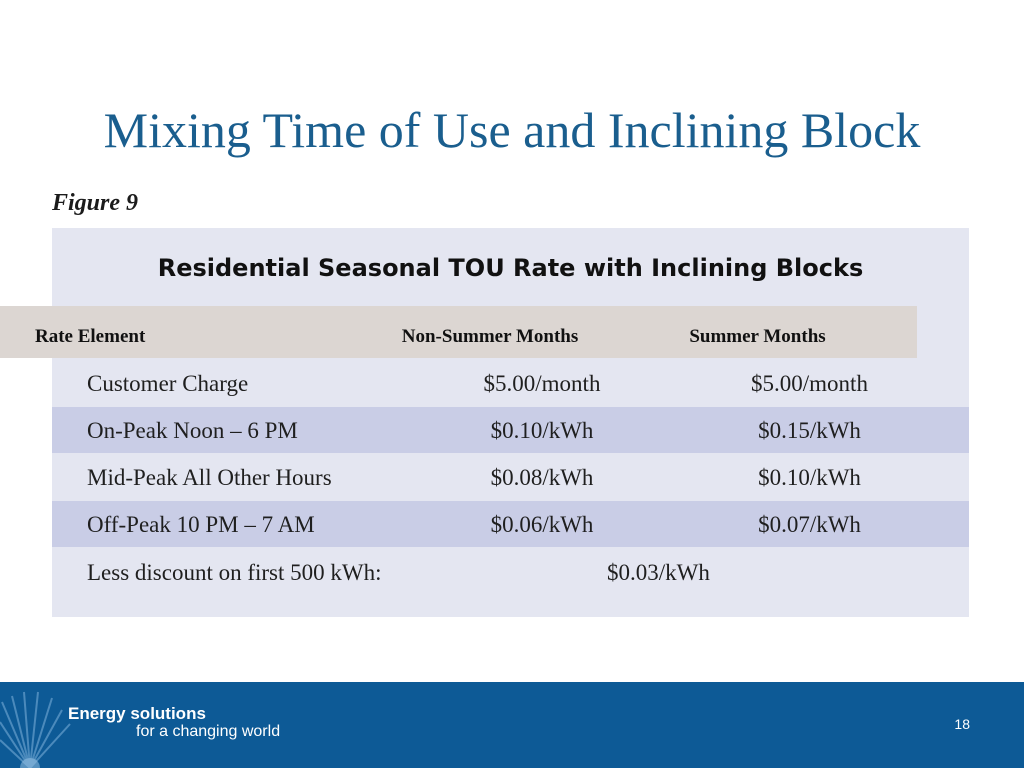 The width and height of the screenshot is (1024, 768). Describe the element at coordinates (208, 731) in the screenshot. I see `brand-tagline-line2: for a changing world` at that location.